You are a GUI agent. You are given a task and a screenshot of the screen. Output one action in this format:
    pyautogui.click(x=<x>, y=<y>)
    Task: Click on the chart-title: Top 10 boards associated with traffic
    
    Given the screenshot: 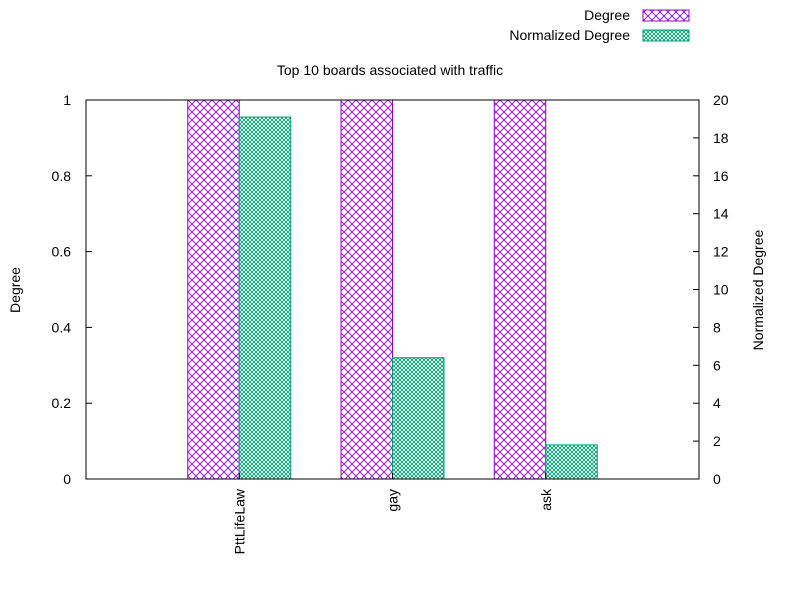 What is the action you would take?
    pyautogui.click(x=390, y=70)
    